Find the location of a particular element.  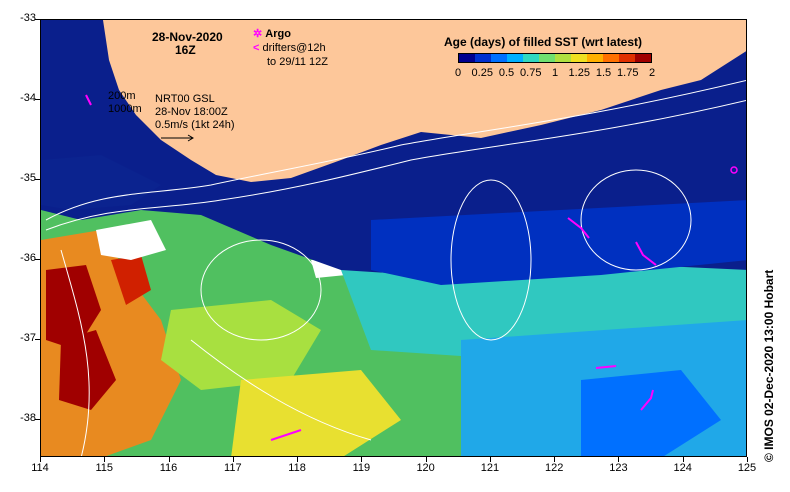

vector-scale-label: 0.5m/s (1kt 24h) is located at coordinates (195, 125).